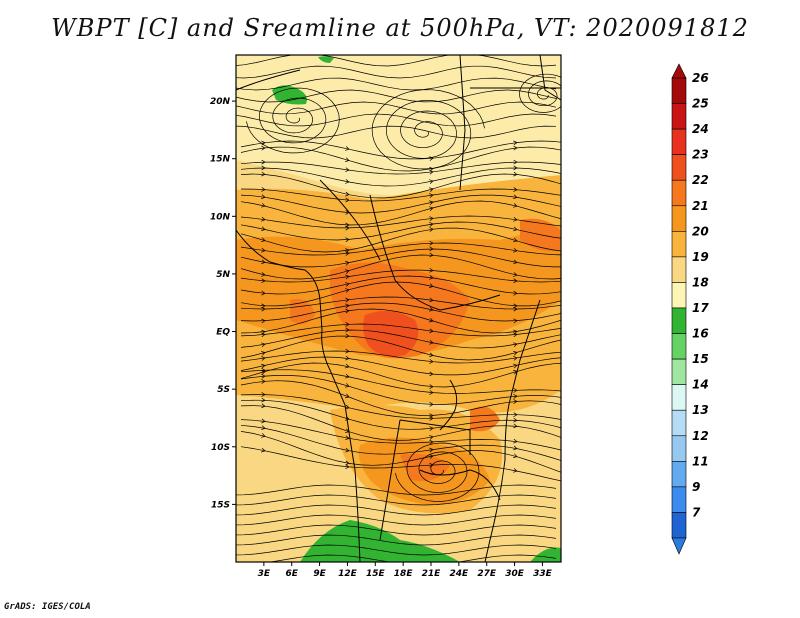 The width and height of the screenshot is (800, 618). What do you see at coordinates (700, 282) in the screenshot?
I see `colorbar-label: 18` at bounding box center [700, 282].